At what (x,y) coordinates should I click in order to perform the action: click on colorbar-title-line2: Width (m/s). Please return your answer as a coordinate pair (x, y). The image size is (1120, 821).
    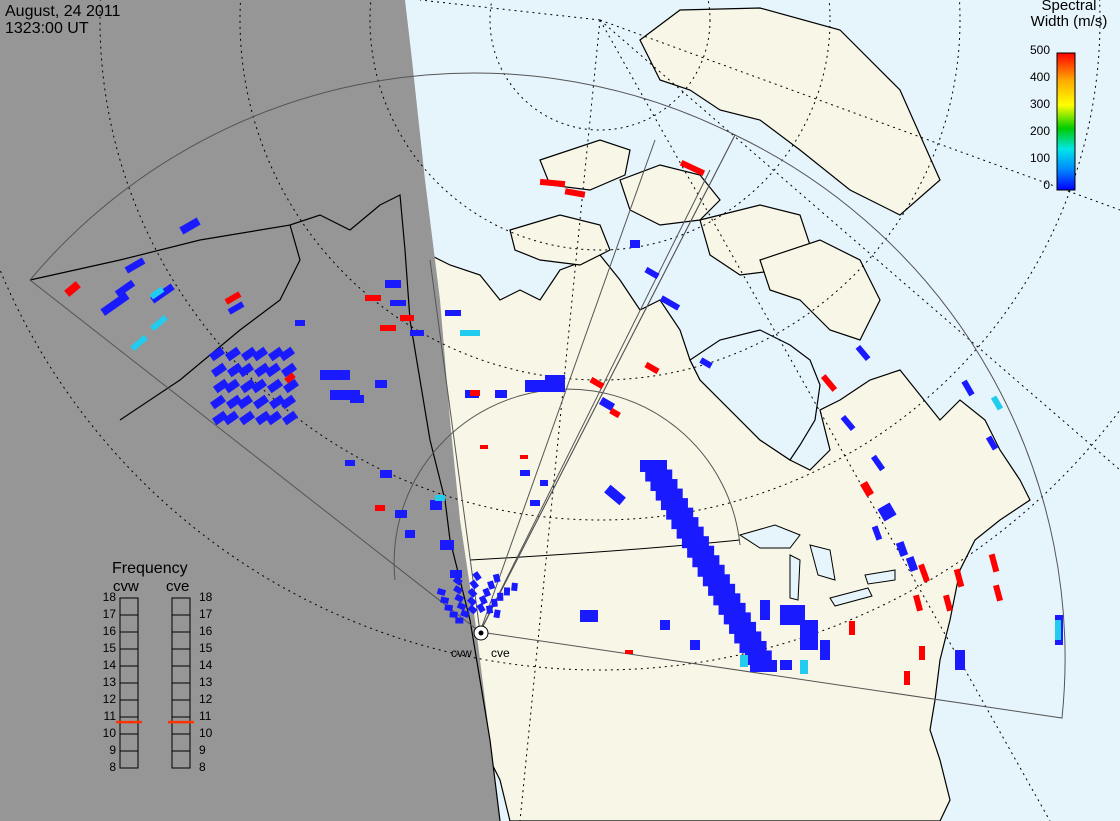
    Looking at the image, I should click on (1069, 21).